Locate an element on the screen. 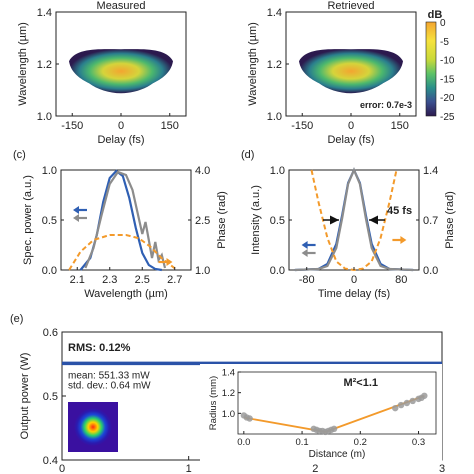  colorbar-tick-label: -20 is located at coordinates (447, 98).